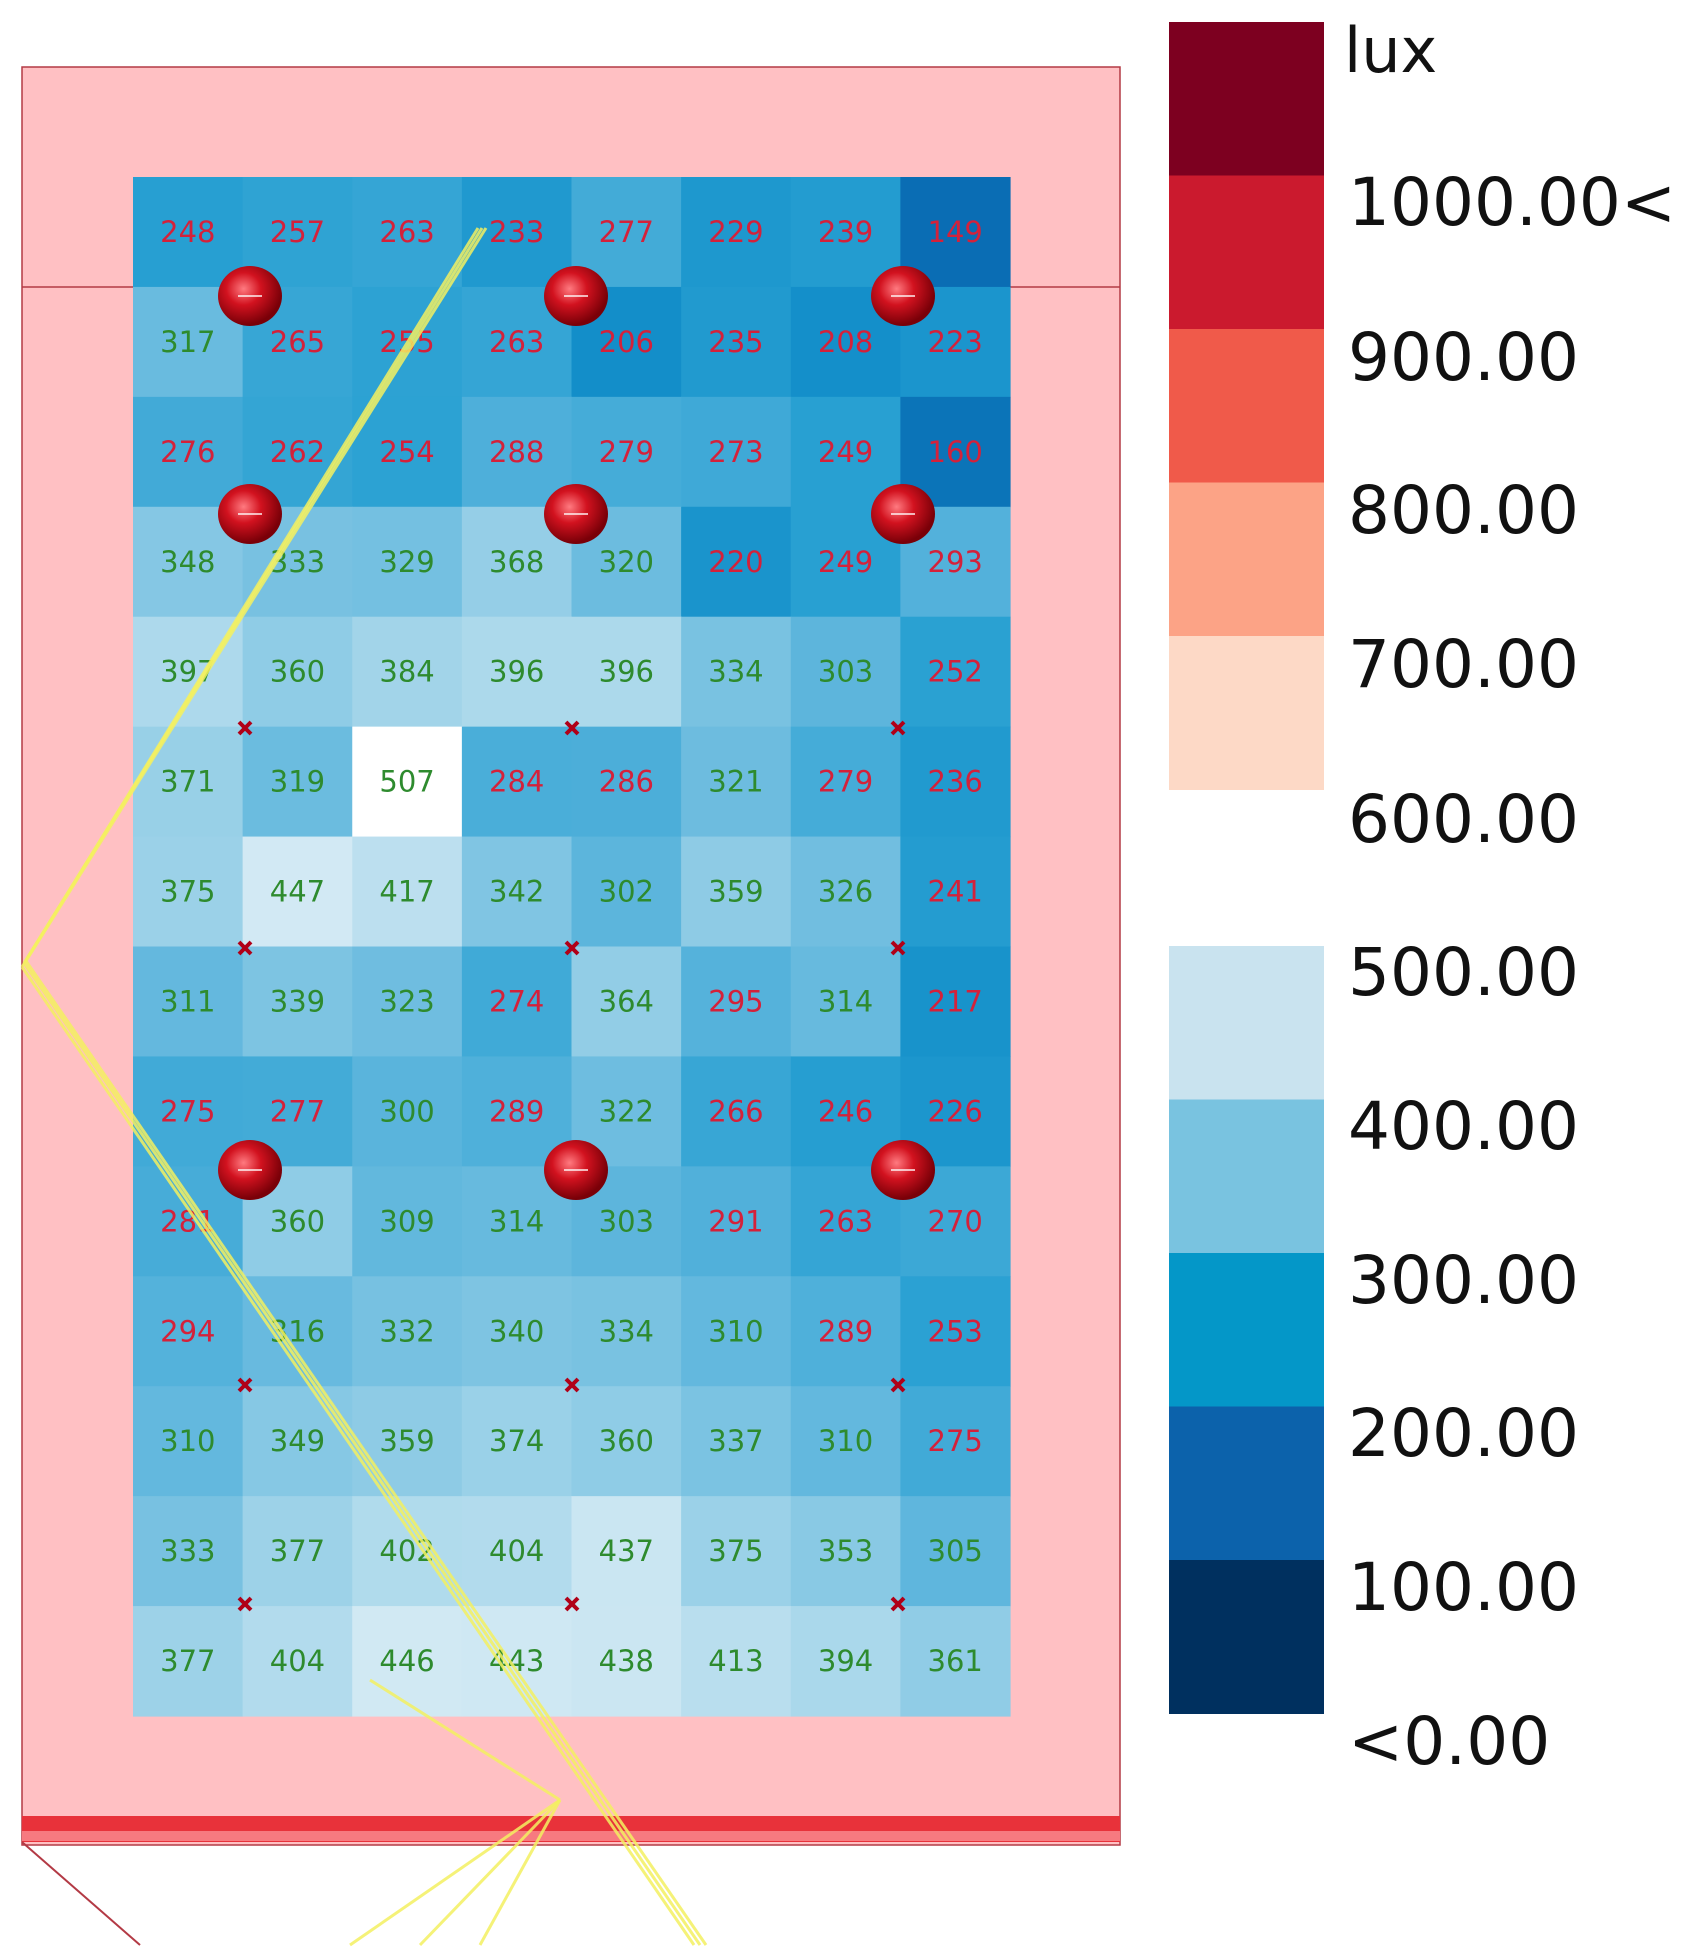 This screenshot has width=1702, height=1947. Describe the element at coordinates (297, 1551) in the screenshot. I see `cell-value-label: 377` at that location.